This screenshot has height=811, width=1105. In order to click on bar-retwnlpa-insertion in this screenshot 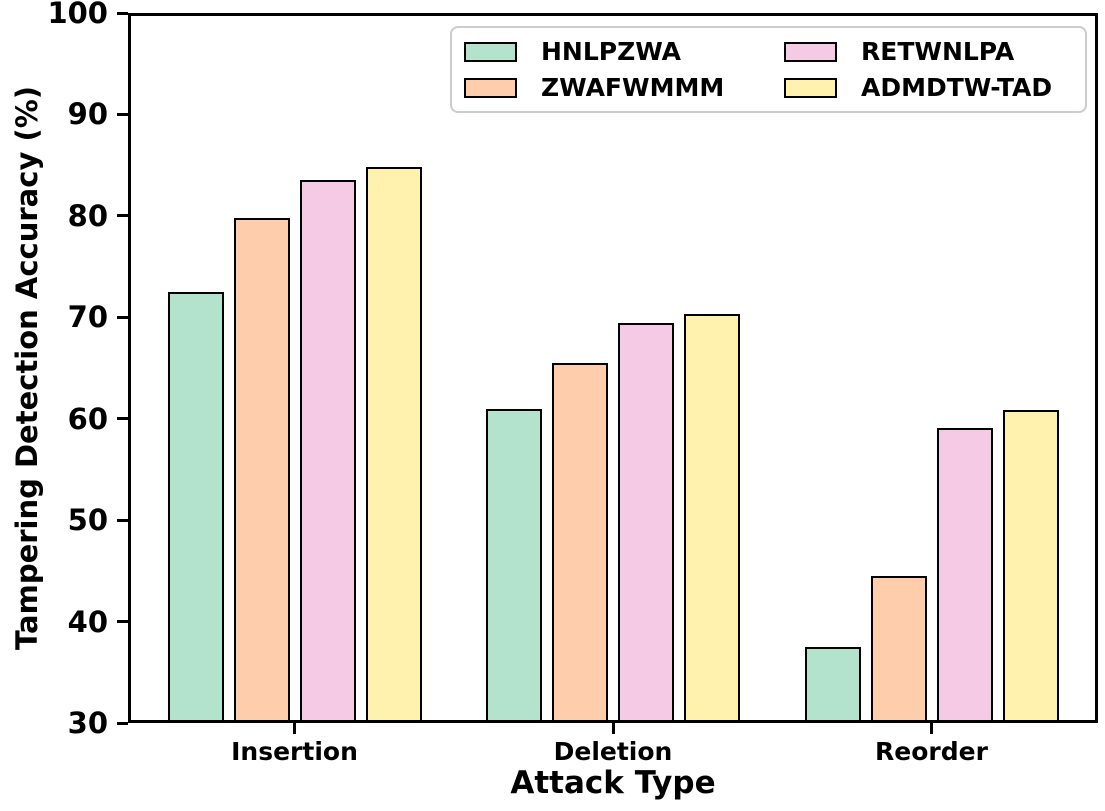, I will do `click(327, 450)`.